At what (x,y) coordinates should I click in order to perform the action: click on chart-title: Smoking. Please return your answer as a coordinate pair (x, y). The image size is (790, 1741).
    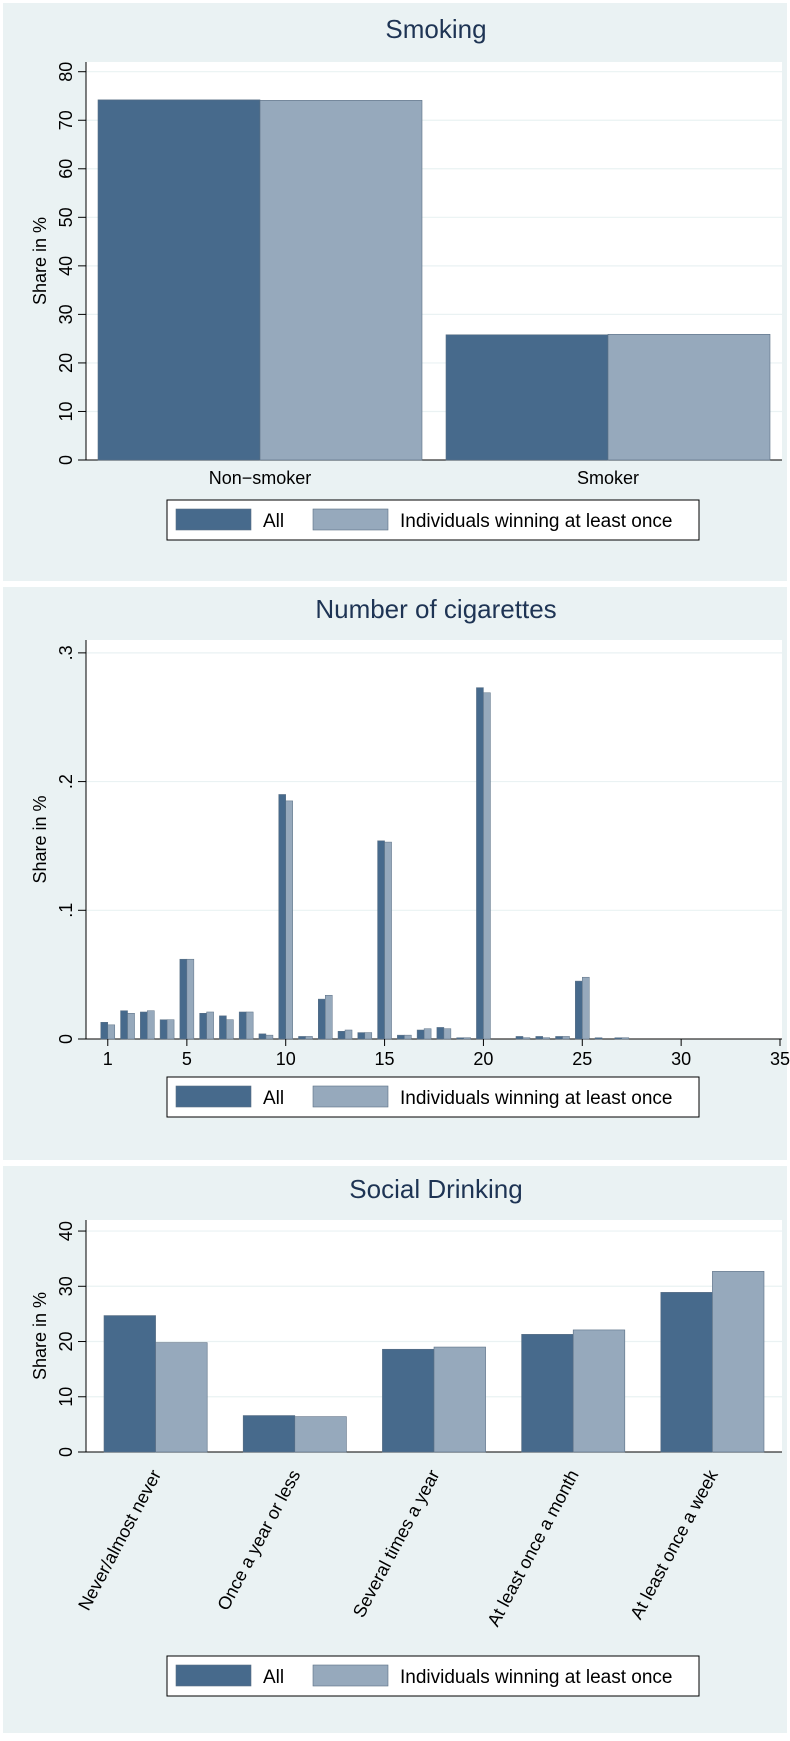
    Looking at the image, I should click on (435, 29).